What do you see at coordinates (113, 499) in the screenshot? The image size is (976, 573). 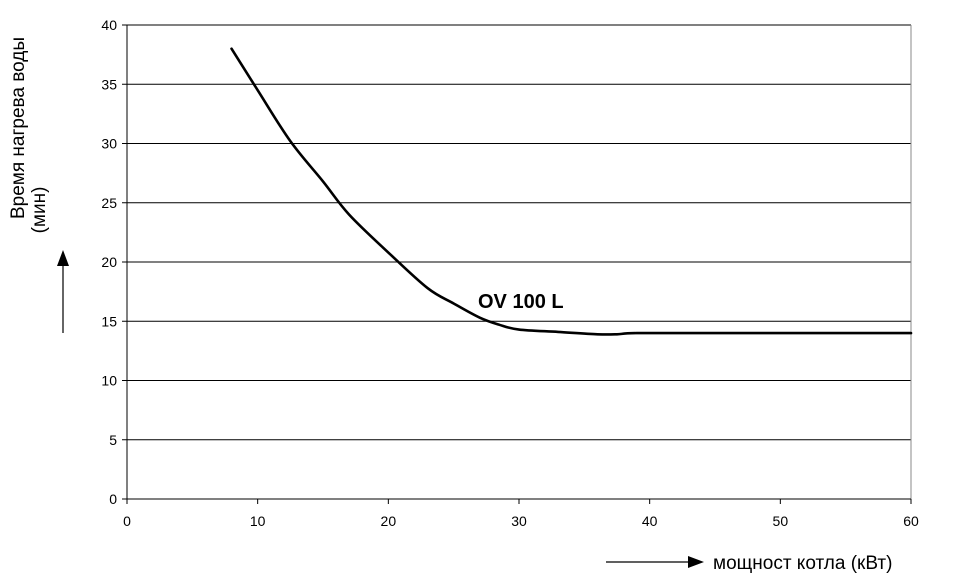 I see `y-tick-label-0: 0` at bounding box center [113, 499].